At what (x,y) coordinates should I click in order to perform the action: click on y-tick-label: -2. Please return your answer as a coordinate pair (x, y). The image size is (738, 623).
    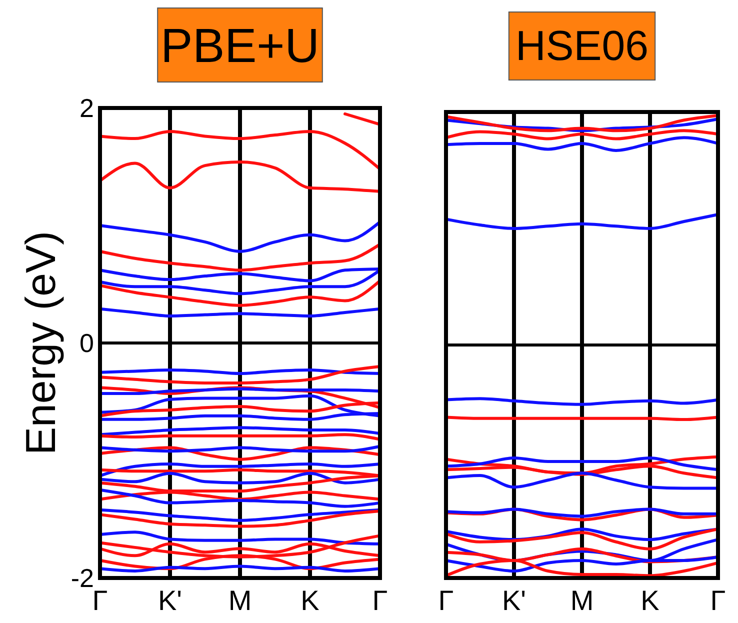
    Looking at the image, I should click on (82, 578).